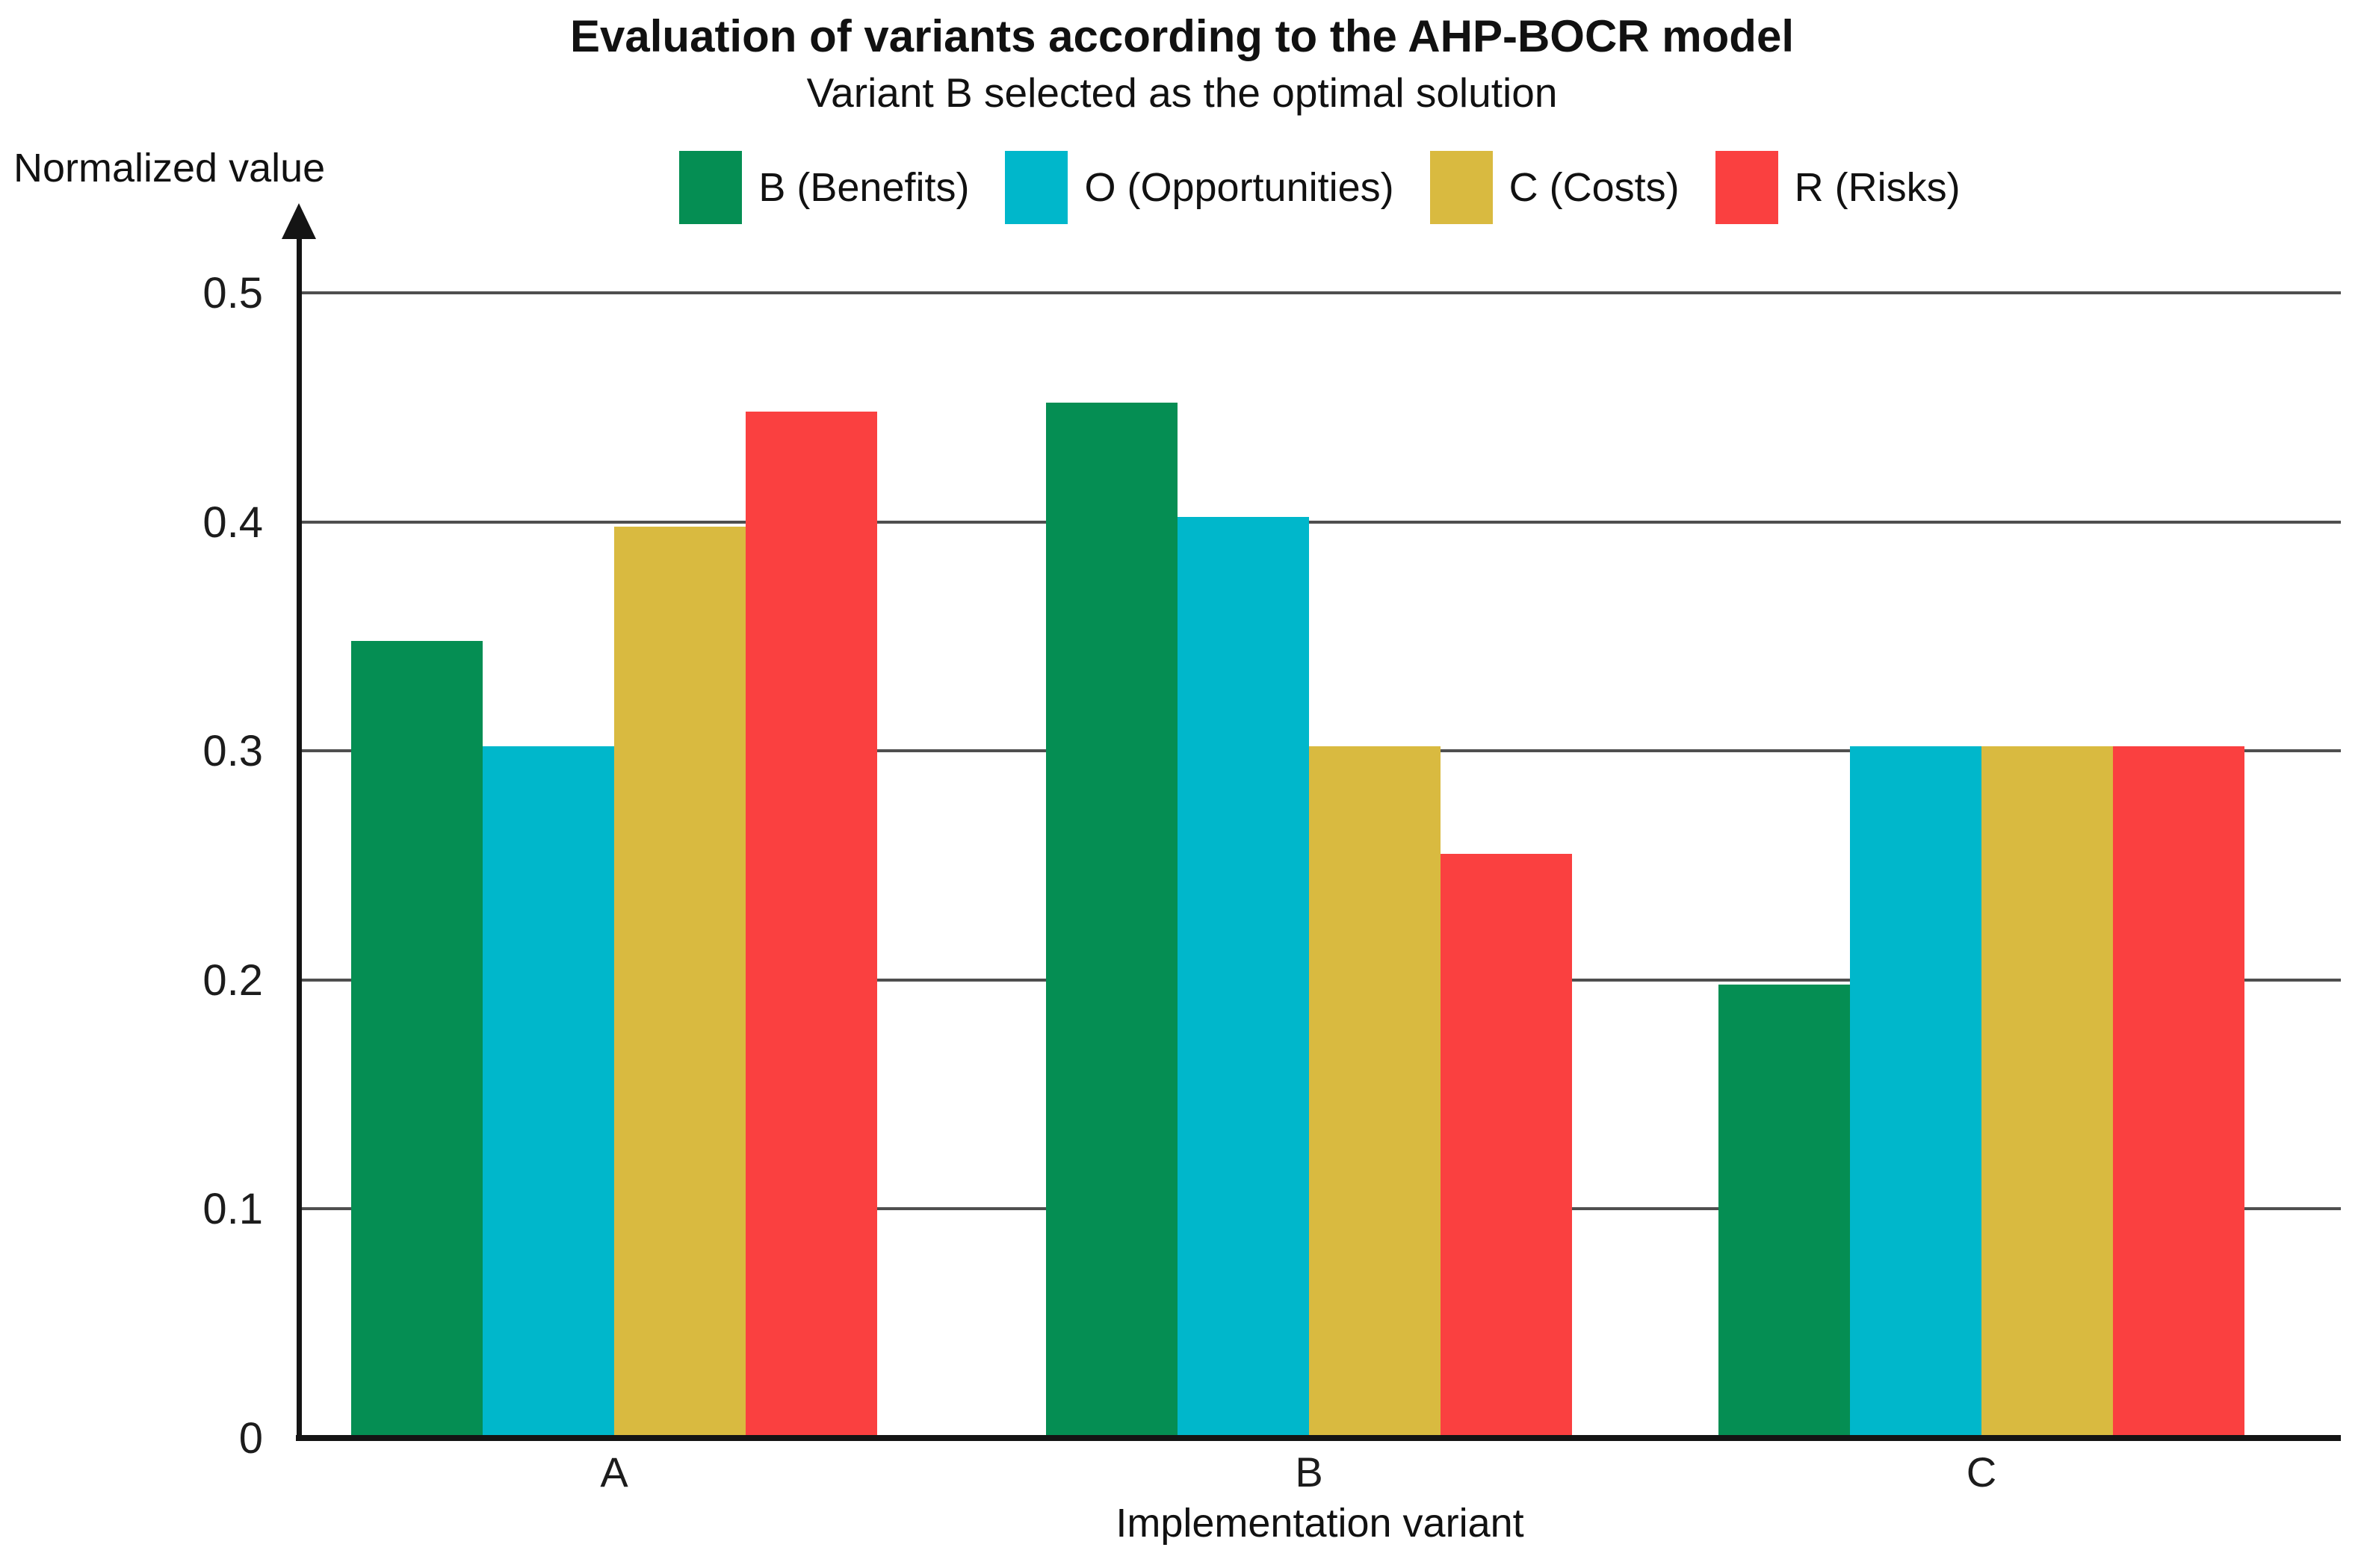  What do you see at coordinates (1506, 1146) in the screenshot?
I see `bar-B-R` at bounding box center [1506, 1146].